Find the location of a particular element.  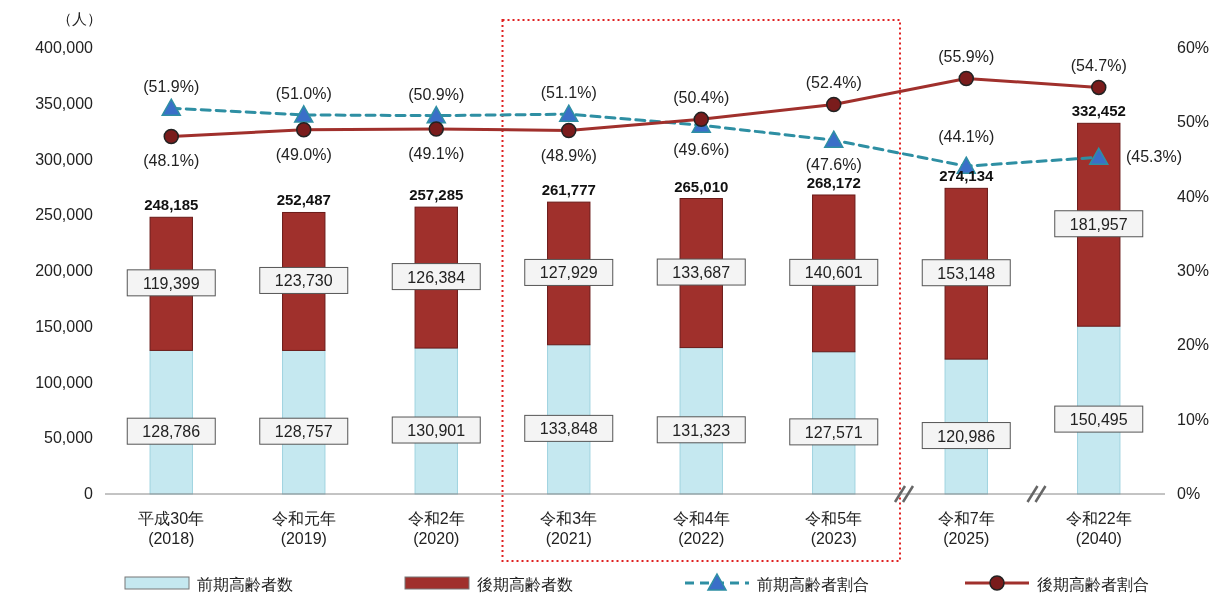

y-tick-label: 100,000 is located at coordinates (64, 382).